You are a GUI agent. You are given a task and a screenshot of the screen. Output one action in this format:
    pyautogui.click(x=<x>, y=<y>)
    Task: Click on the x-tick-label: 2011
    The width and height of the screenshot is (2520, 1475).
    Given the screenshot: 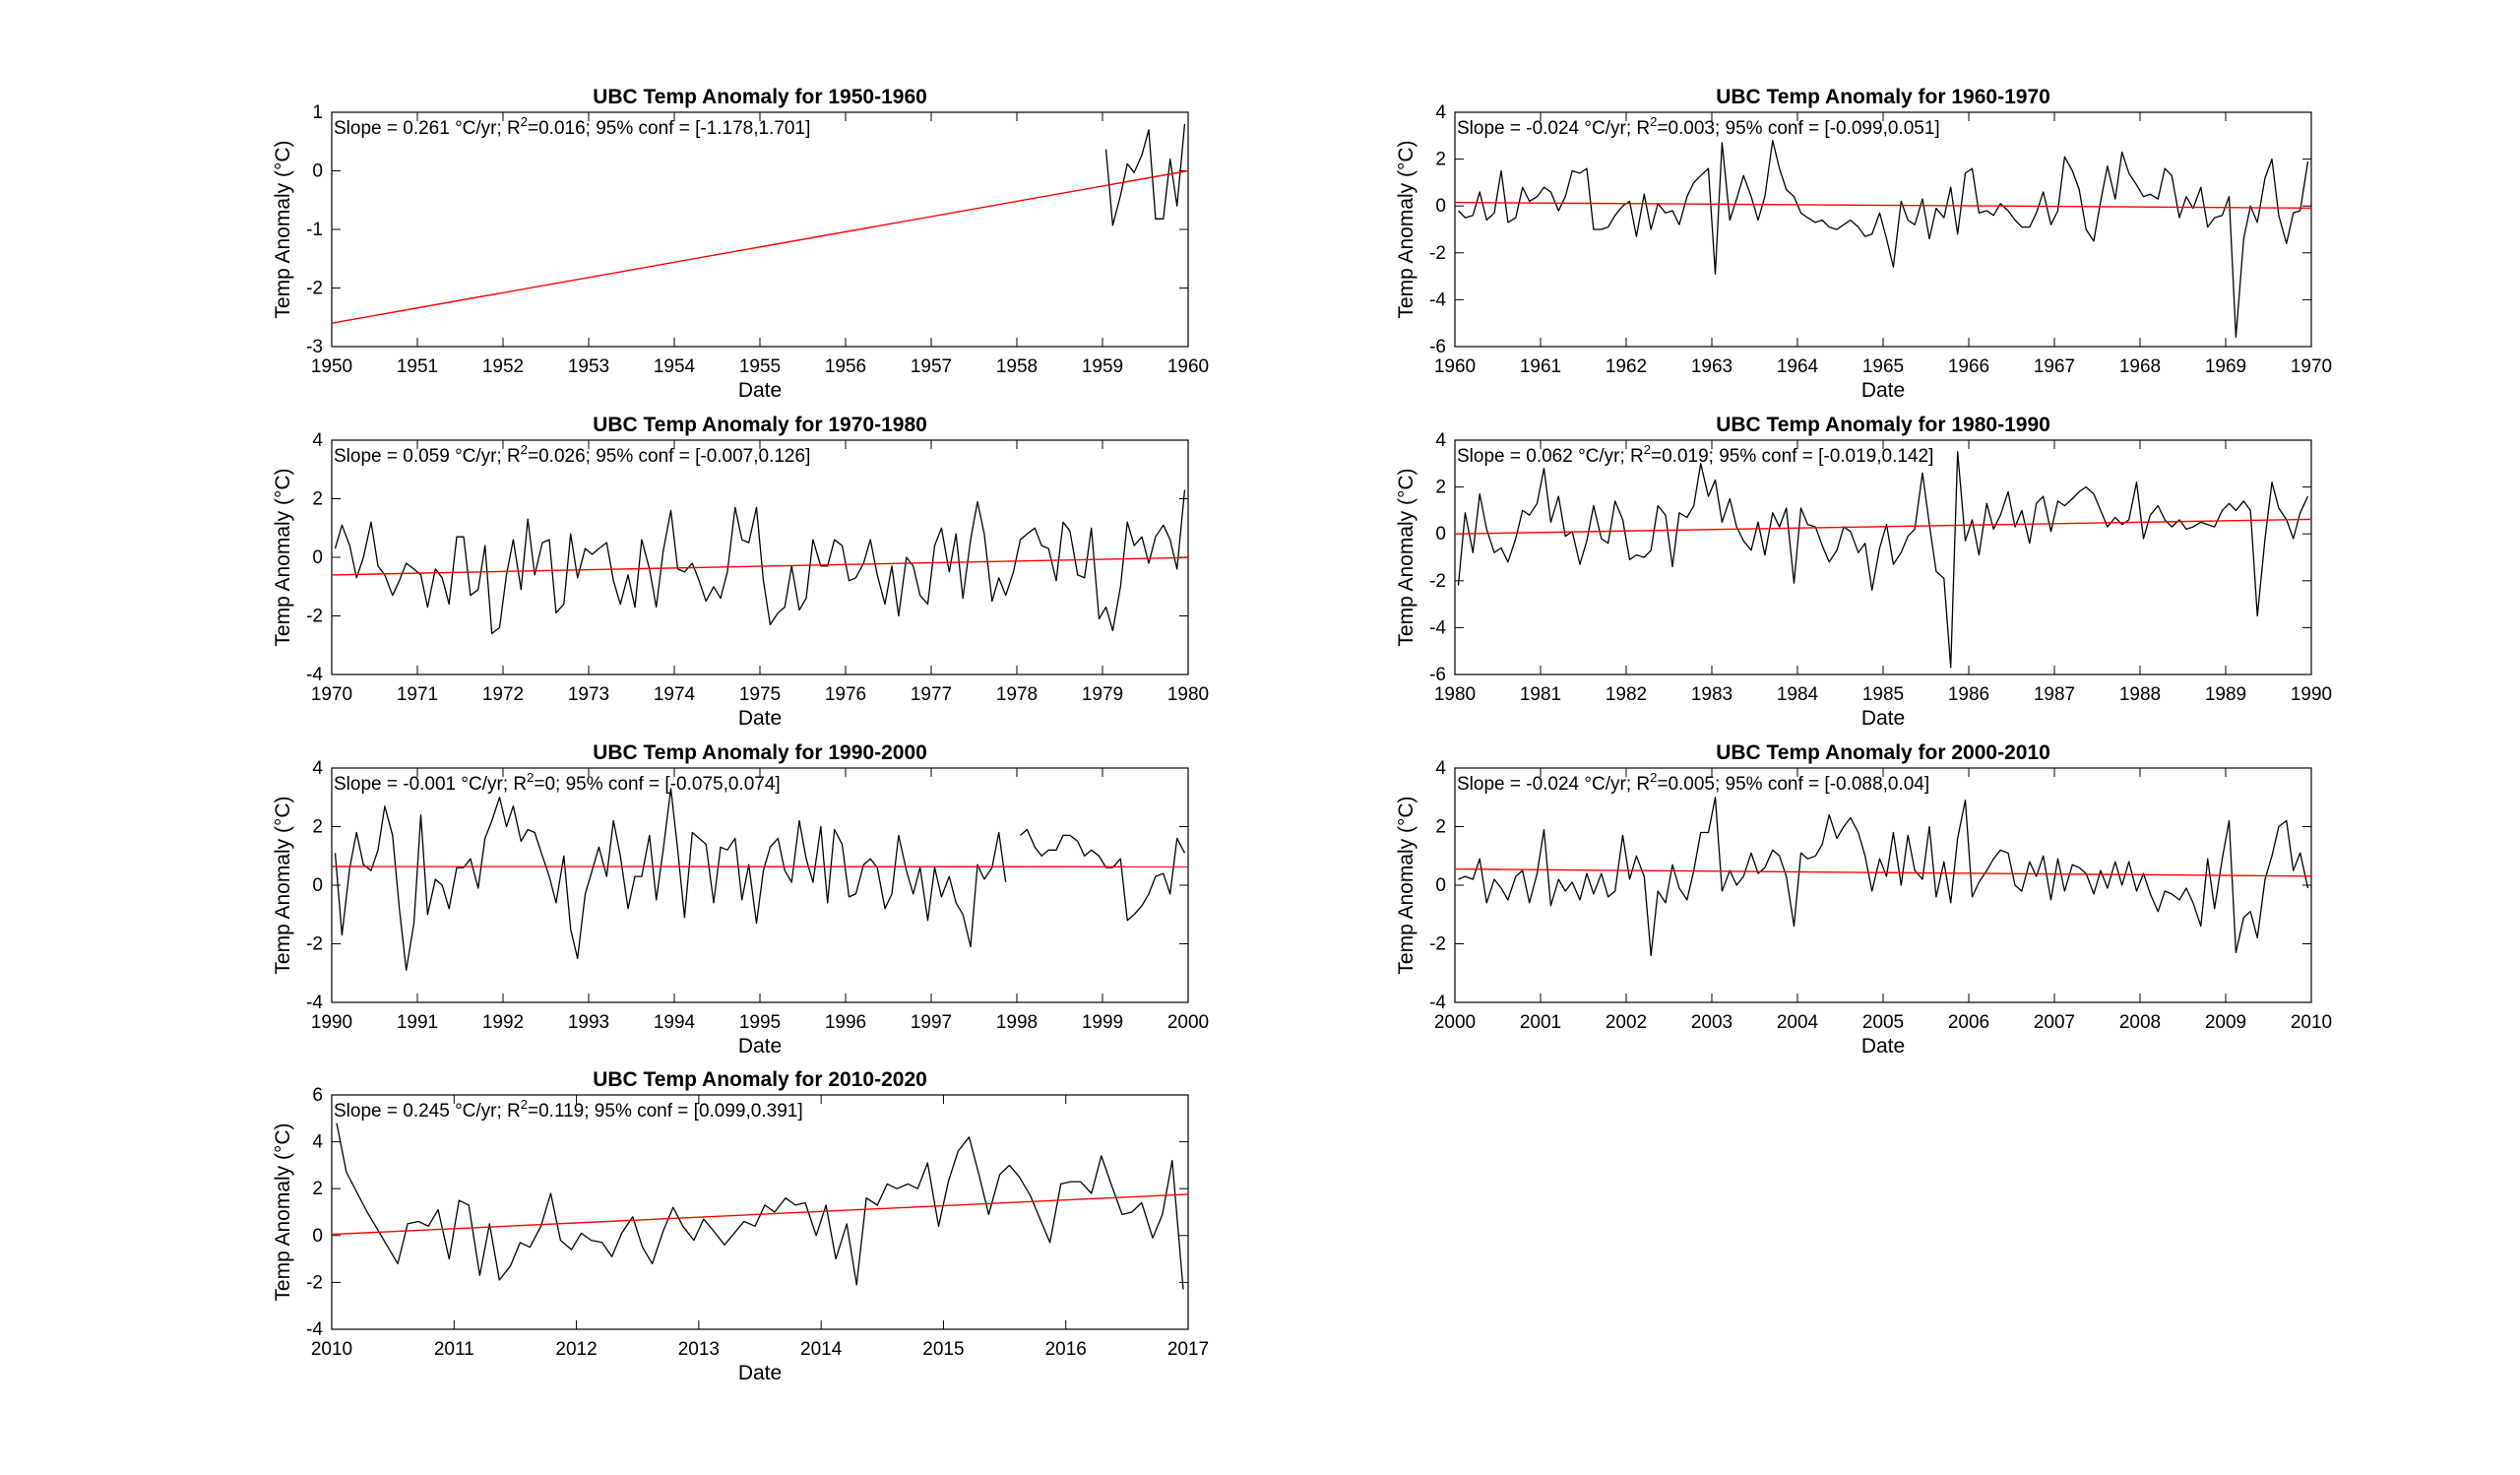 What is the action you would take?
    pyautogui.click(x=454, y=1349)
    